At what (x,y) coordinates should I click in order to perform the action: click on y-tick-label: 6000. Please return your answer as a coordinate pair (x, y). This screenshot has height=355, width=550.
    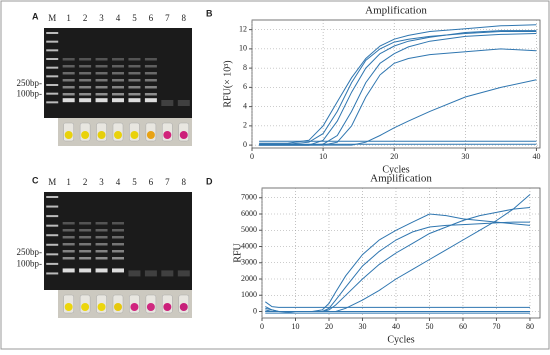
    Looking at the image, I should click on (249, 213).